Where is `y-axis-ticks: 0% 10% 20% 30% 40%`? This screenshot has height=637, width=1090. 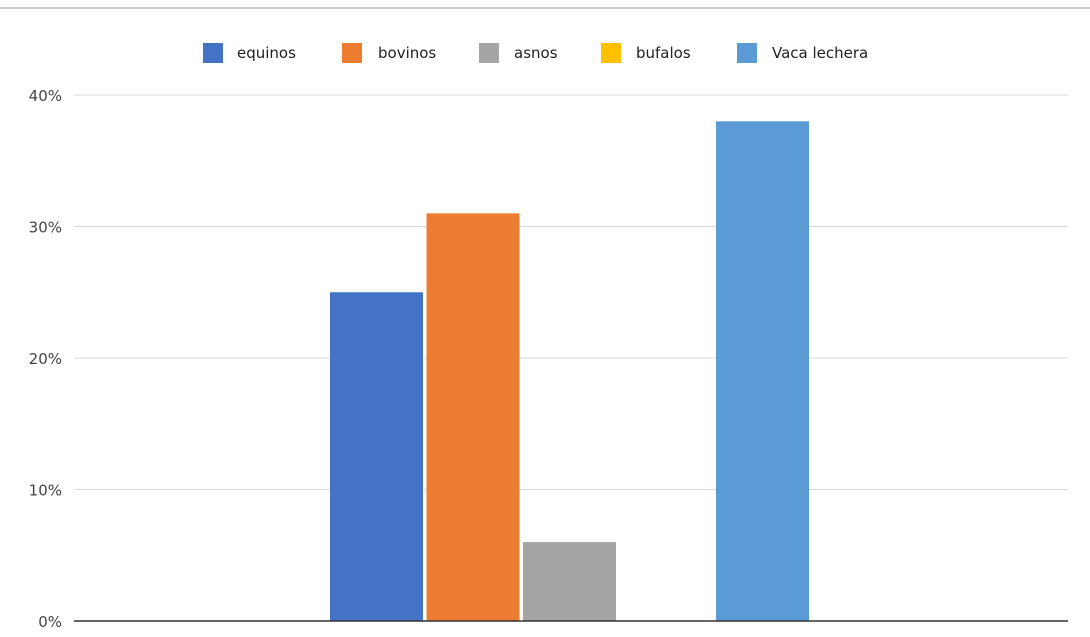
y-axis-ticks: 0% 10% 20% 30% 40% is located at coordinates (45, 359).